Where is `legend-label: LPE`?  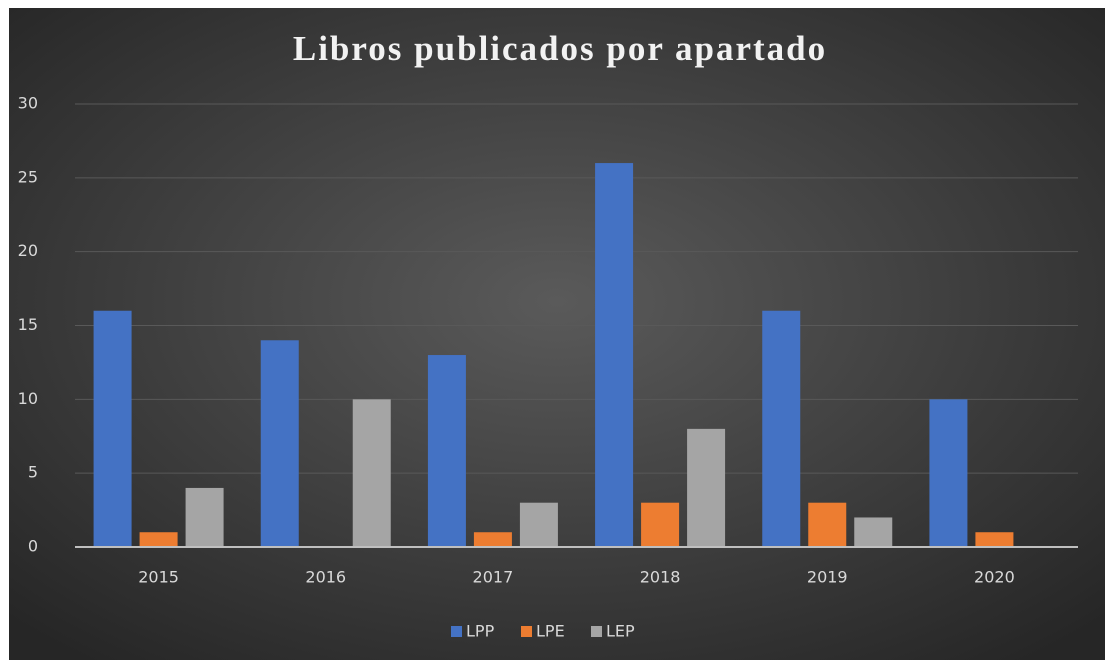 legend-label: LPE is located at coordinates (550, 631).